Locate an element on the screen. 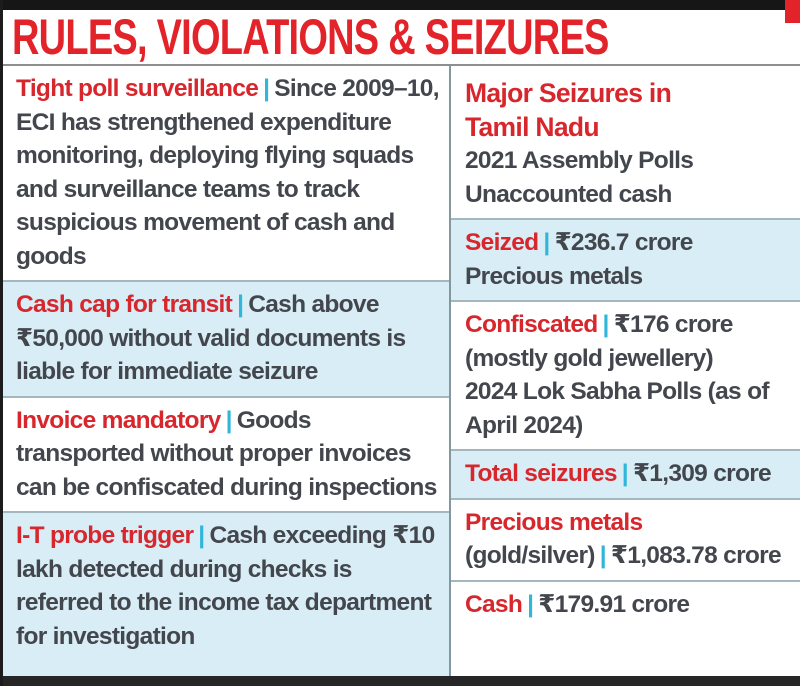 This screenshot has height=686, width=800. seizure-heading: Seized is located at coordinates (502, 242).